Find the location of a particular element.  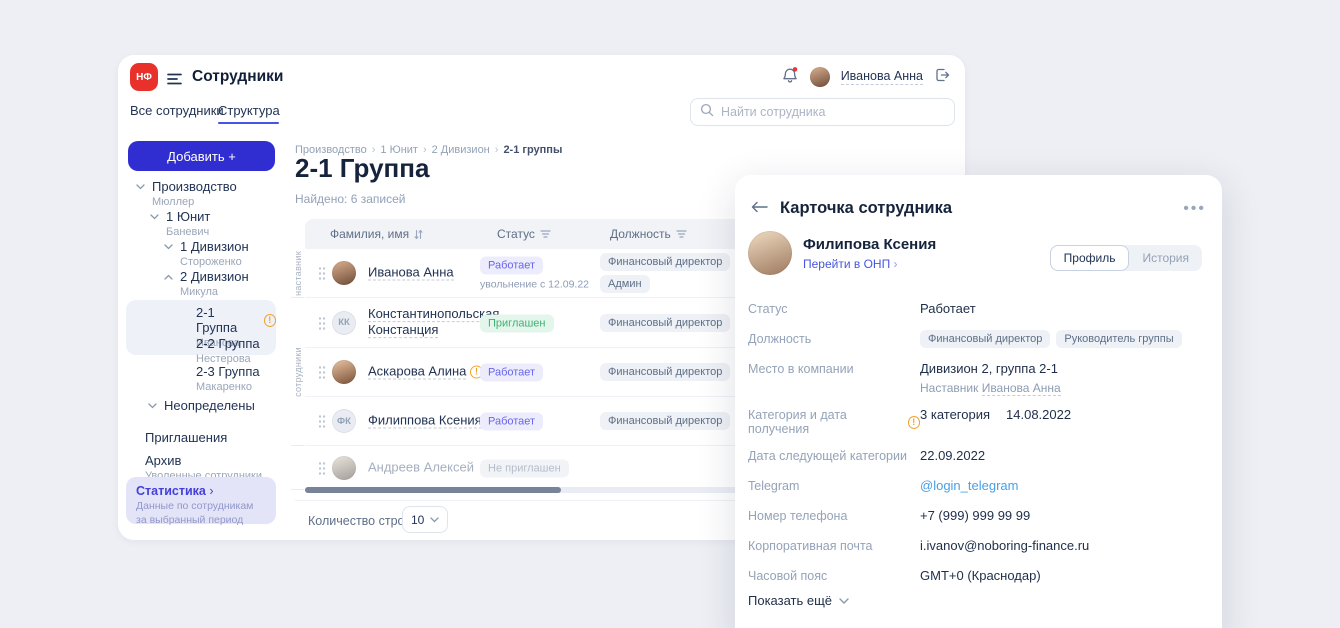

menu-icon is located at coordinates (175, 81).